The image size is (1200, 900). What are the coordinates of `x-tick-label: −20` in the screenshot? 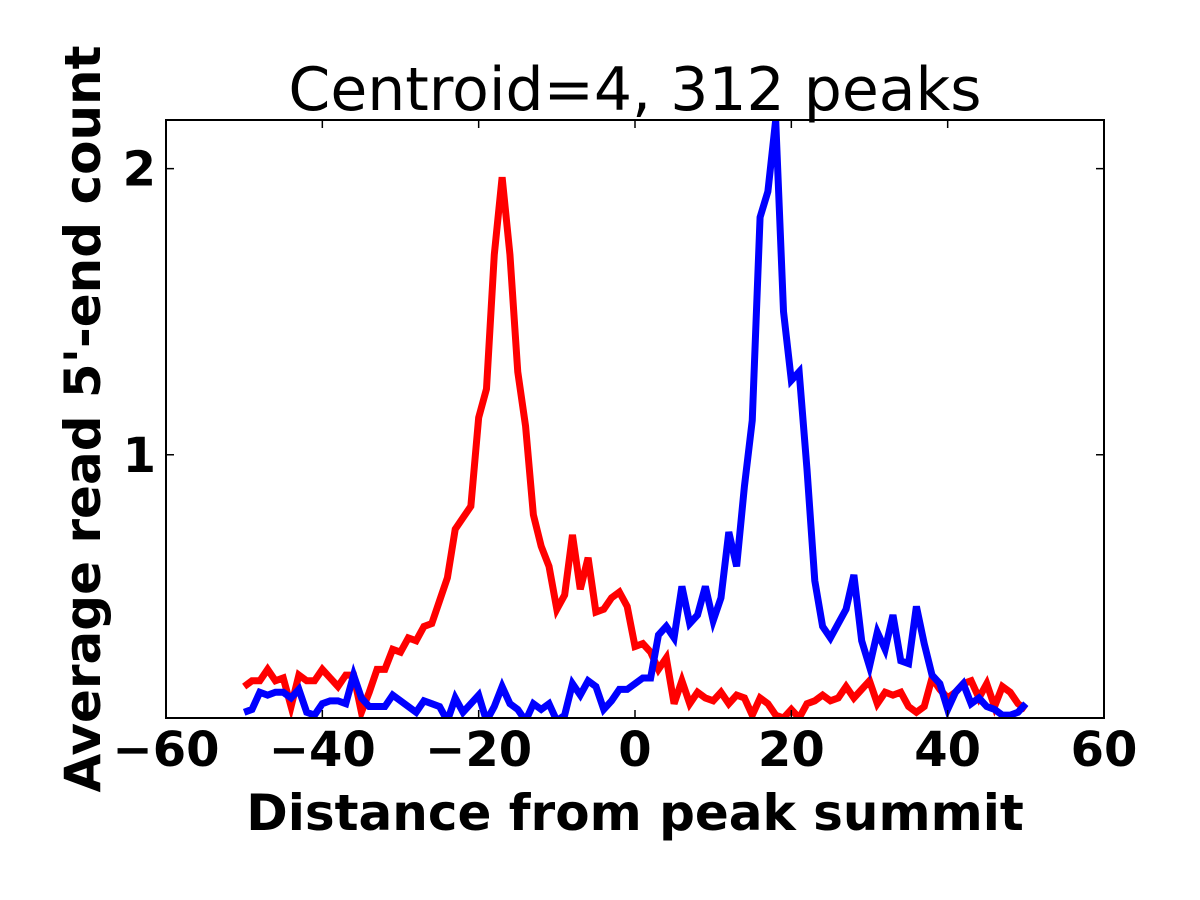 It's located at (478, 750).